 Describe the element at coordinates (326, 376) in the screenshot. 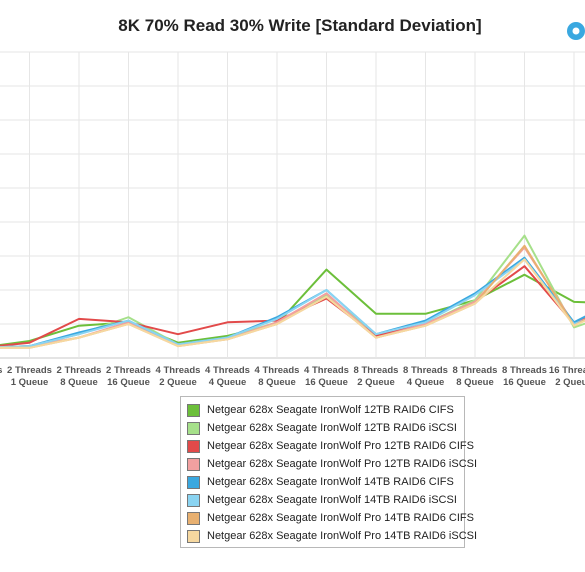

I see `x-tick-label: 4 Threads 16 Queue` at that location.